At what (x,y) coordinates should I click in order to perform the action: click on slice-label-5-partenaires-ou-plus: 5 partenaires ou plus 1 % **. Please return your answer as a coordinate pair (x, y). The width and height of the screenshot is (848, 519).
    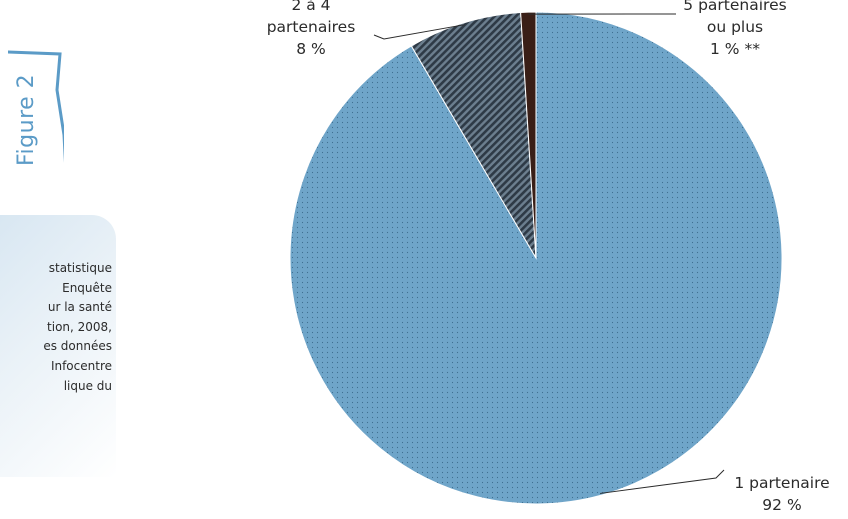
    Looking at the image, I should click on (735, 30).